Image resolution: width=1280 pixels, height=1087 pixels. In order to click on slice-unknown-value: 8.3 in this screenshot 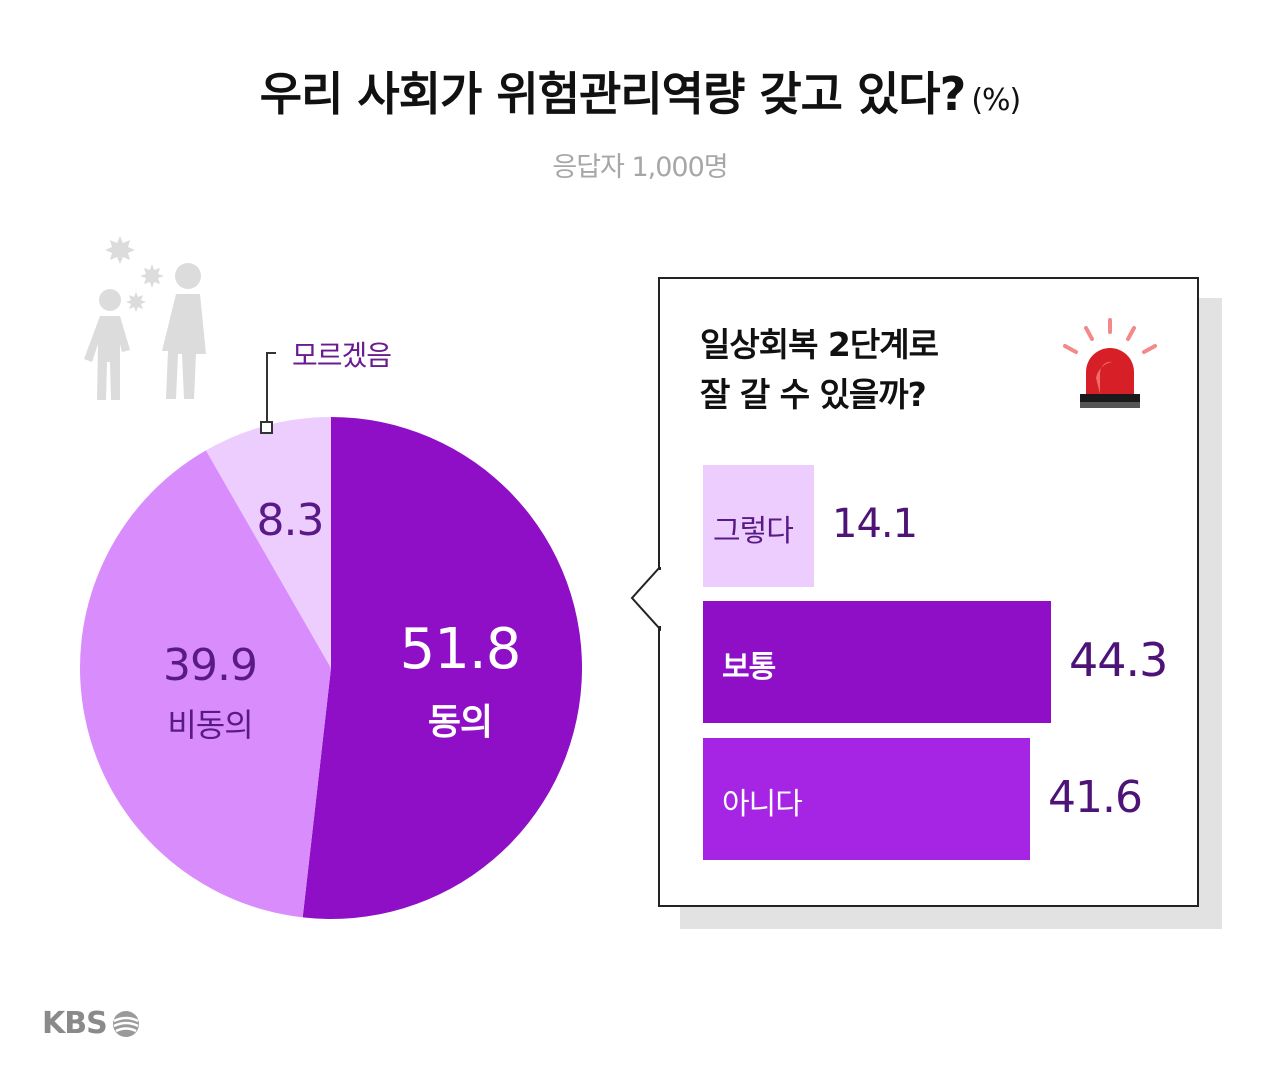, I will do `click(290, 520)`.